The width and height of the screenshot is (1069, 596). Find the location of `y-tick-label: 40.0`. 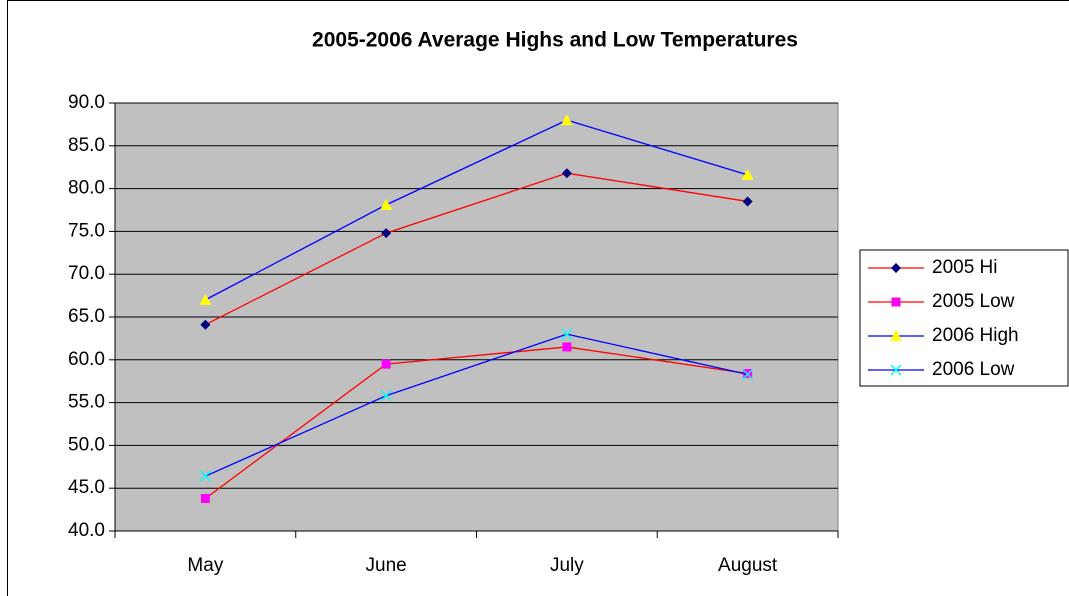

y-tick-label: 40.0 is located at coordinates (86, 530).